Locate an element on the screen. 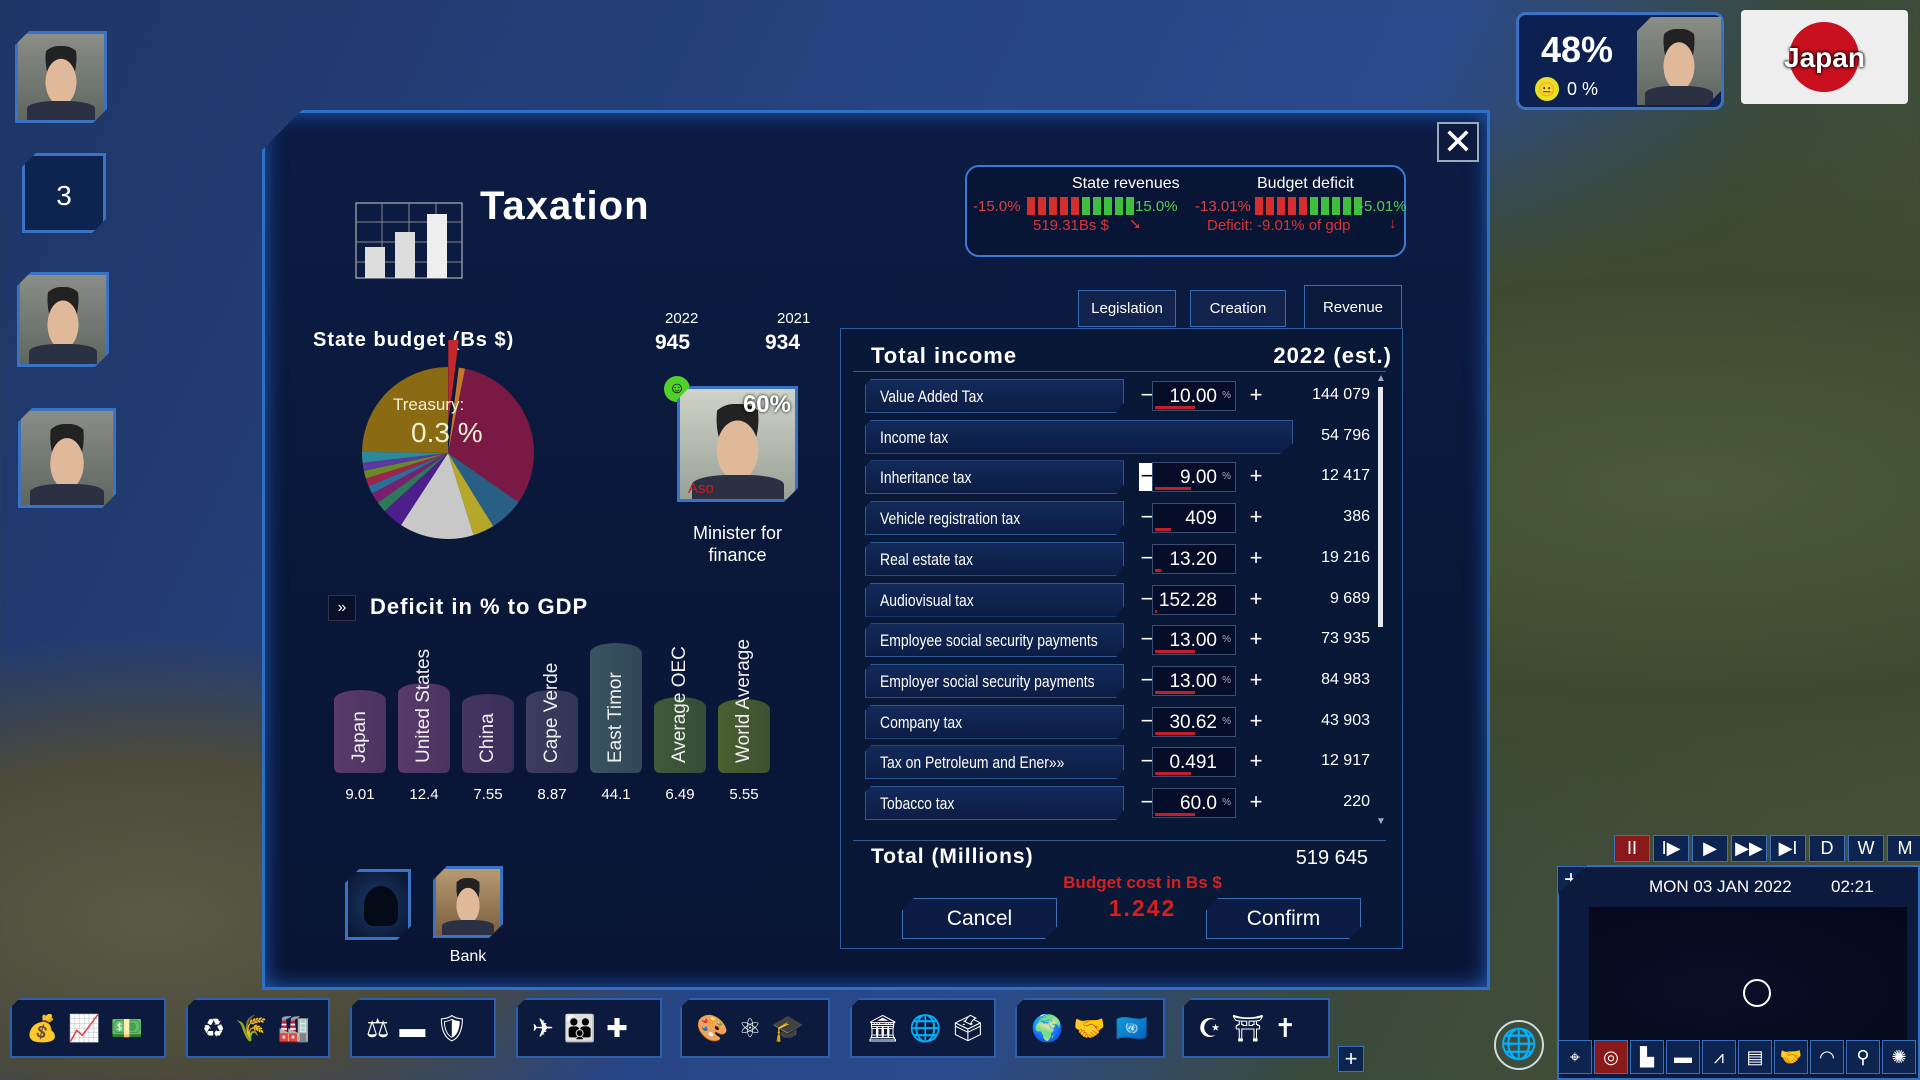 Image resolution: width=1920 pixels, height=1080 pixels. tax-rate-input: 152.28 is located at coordinates (1194, 599).